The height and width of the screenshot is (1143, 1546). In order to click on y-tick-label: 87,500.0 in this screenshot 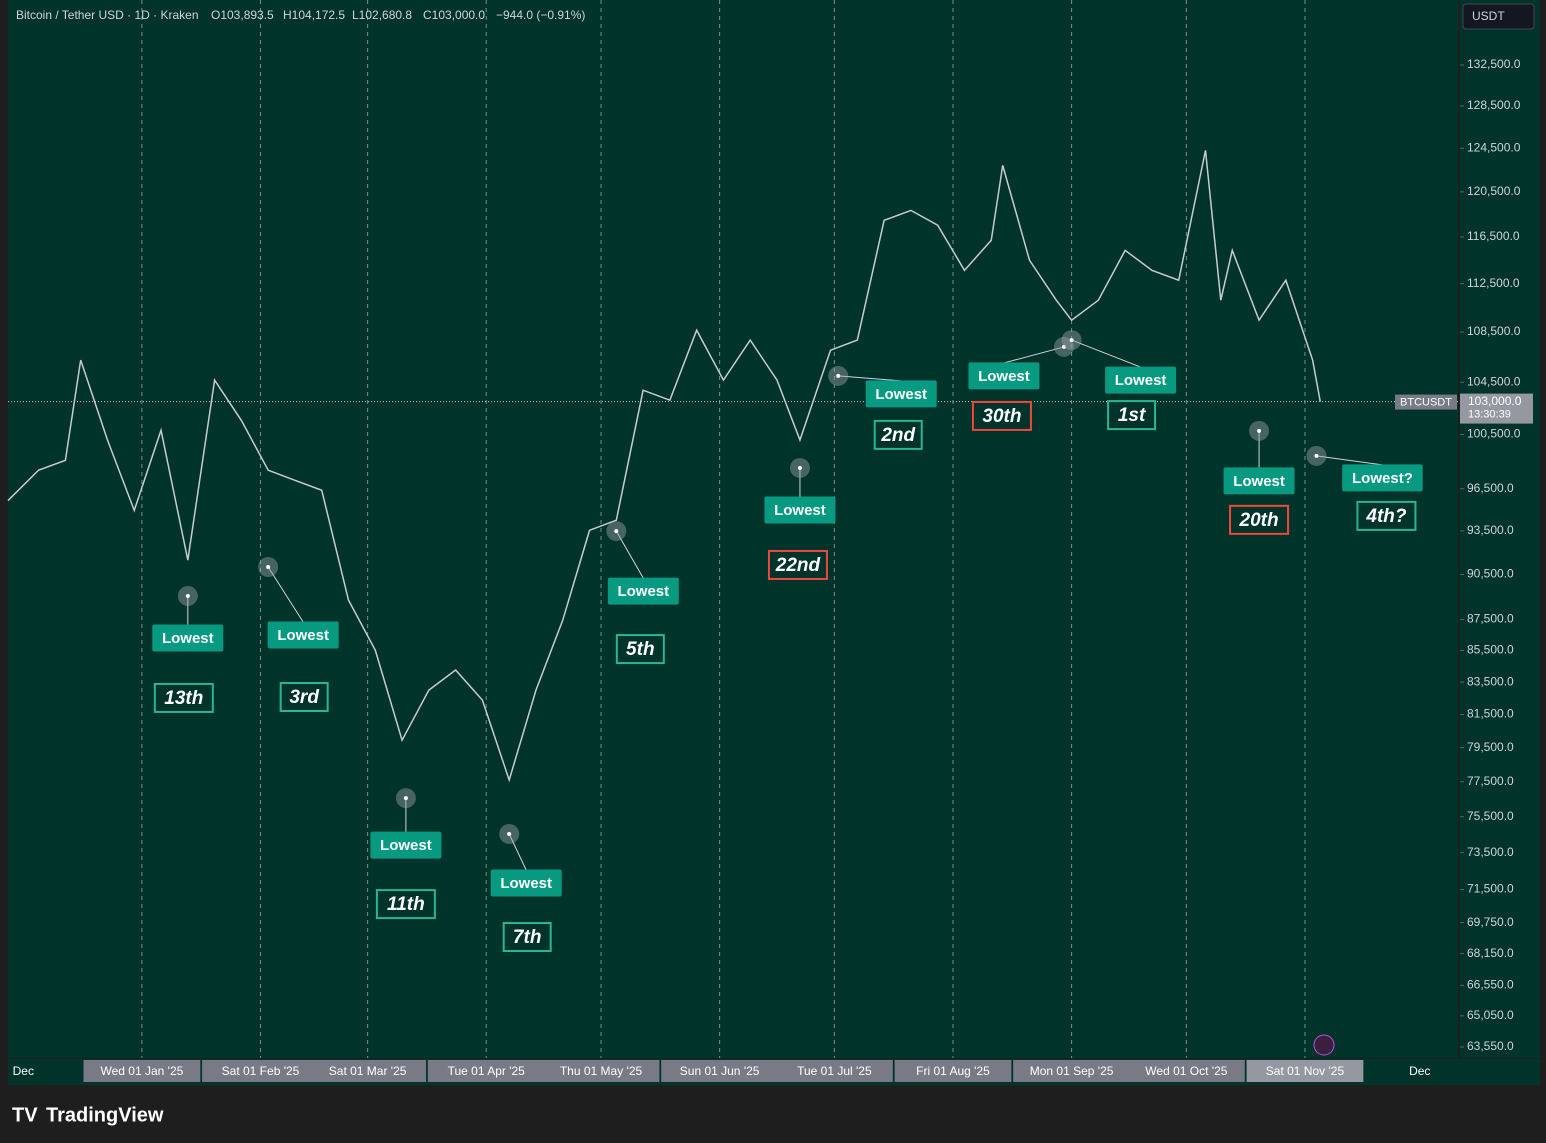, I will do `click(1490, 619)`.